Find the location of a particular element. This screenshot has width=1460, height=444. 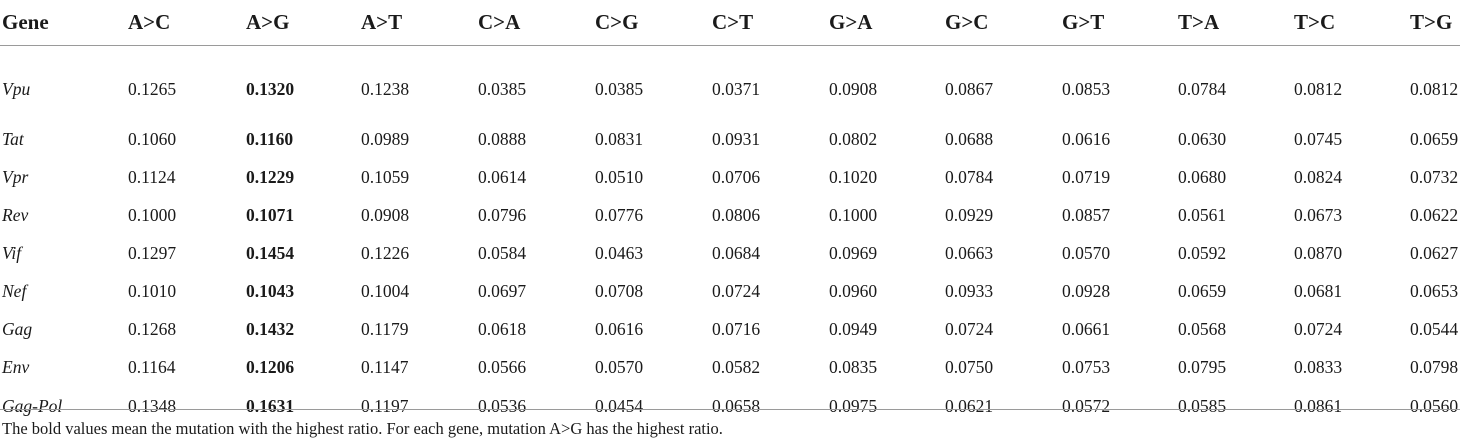

ratio-cell: 0.1238 is located at coordinates (385, 88).